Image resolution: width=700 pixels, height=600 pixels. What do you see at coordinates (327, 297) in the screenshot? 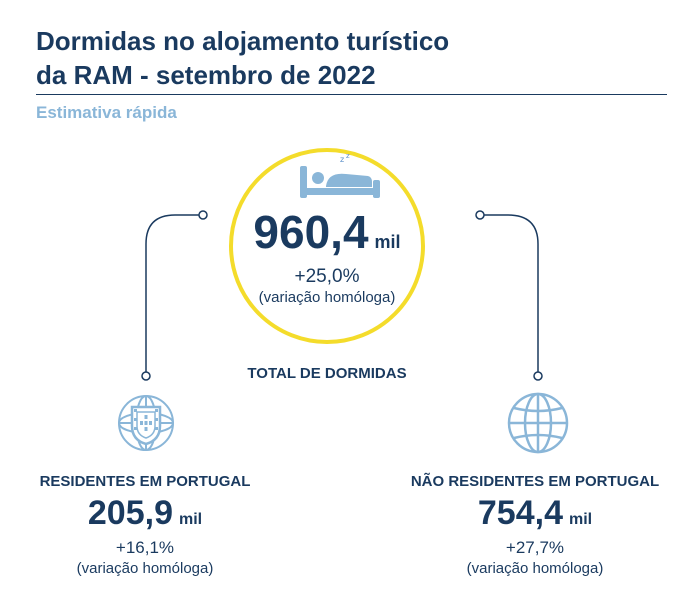
I see `total-variation-note: (variação homóloga)` at bounding box center [327, 297].